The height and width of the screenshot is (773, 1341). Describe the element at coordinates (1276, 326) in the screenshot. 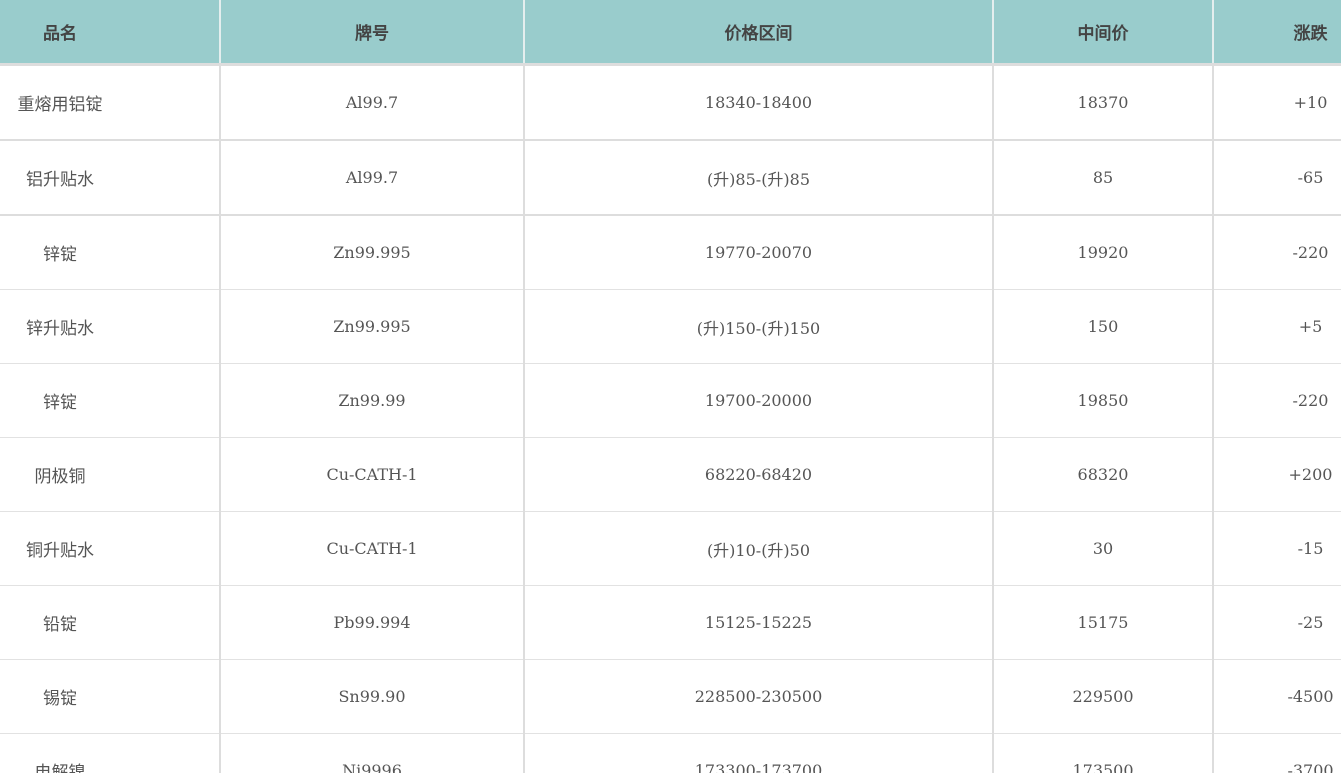

I see `cell-change: +5` at that location.